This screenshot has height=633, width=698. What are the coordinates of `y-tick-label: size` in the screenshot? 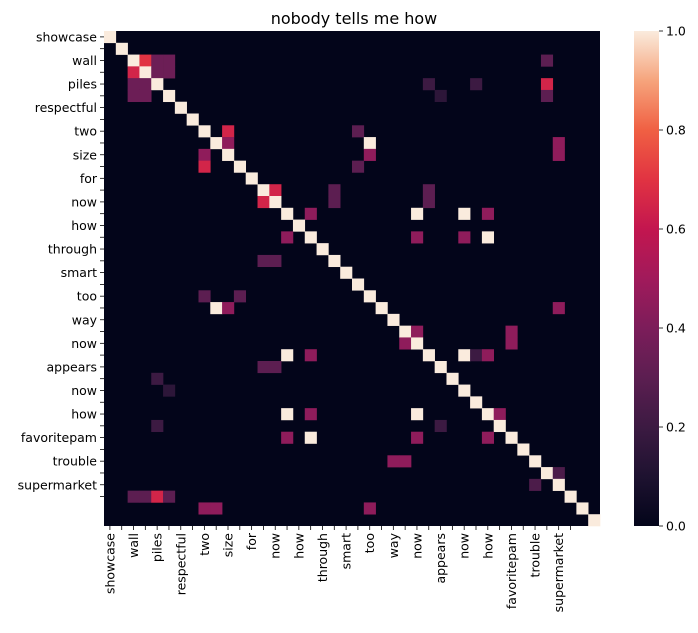 It's located at (85, 154).